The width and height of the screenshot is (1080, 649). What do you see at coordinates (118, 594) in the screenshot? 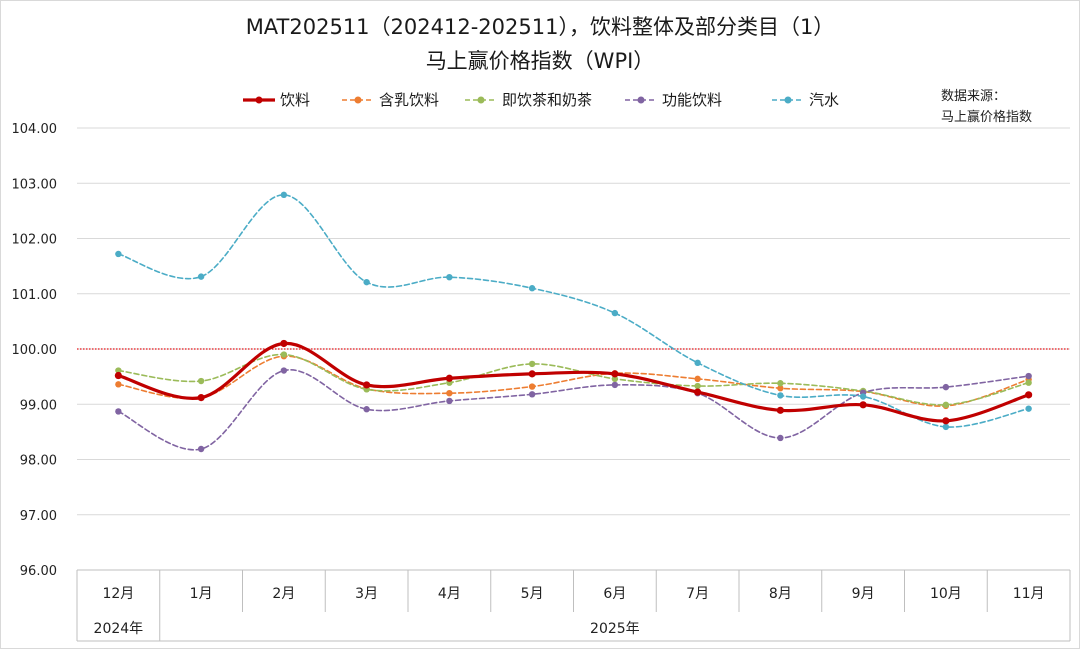
I see `x-tick-label: 12月` at bounding box center [118, 594].